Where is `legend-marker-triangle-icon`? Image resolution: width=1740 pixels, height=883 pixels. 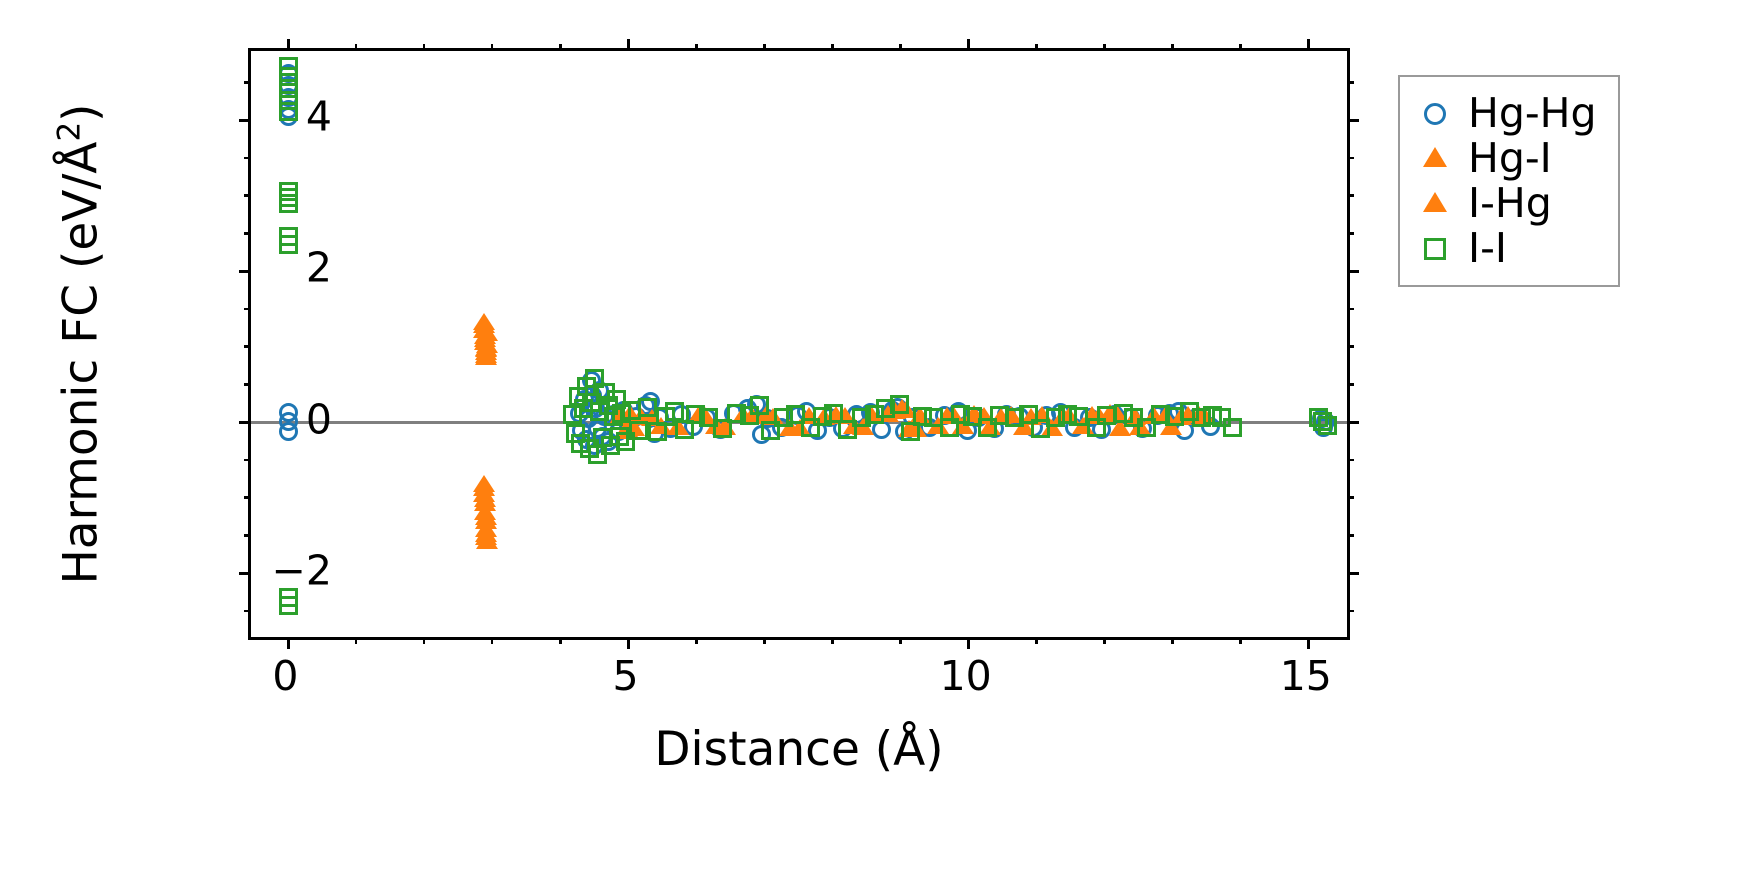
legend-marker-triangle-icon is located at coordinates (1435, 159).